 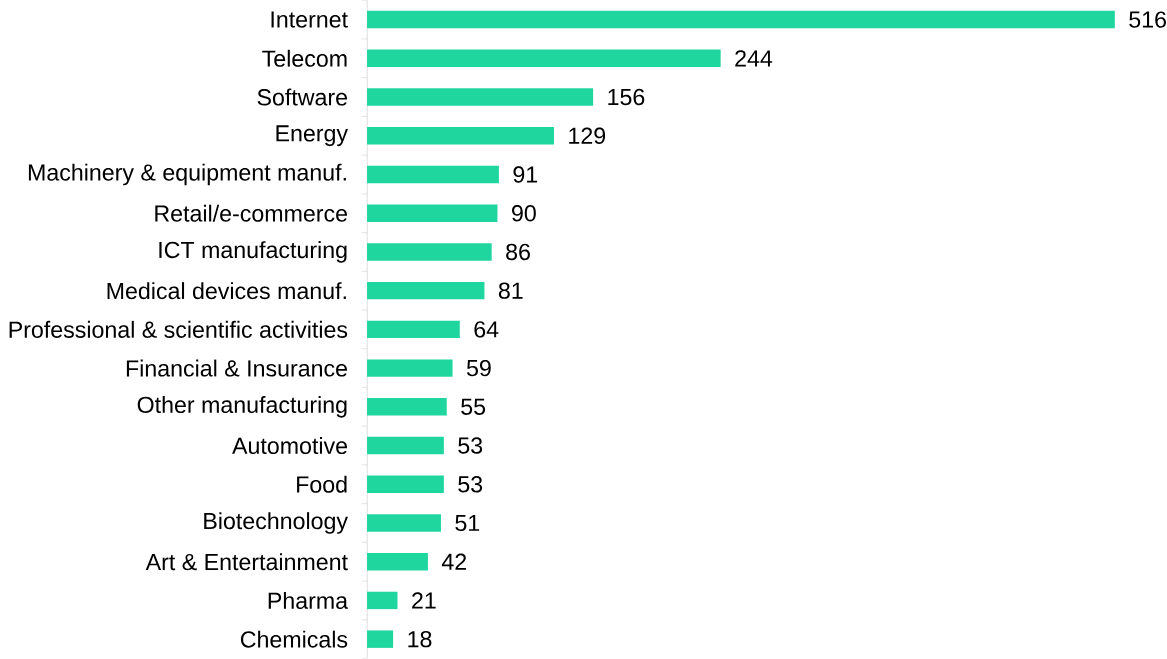 What do you see at coordinates (754, 58) in the screenshot?
I see `data-label: 244` at bounding box center [754, 58].